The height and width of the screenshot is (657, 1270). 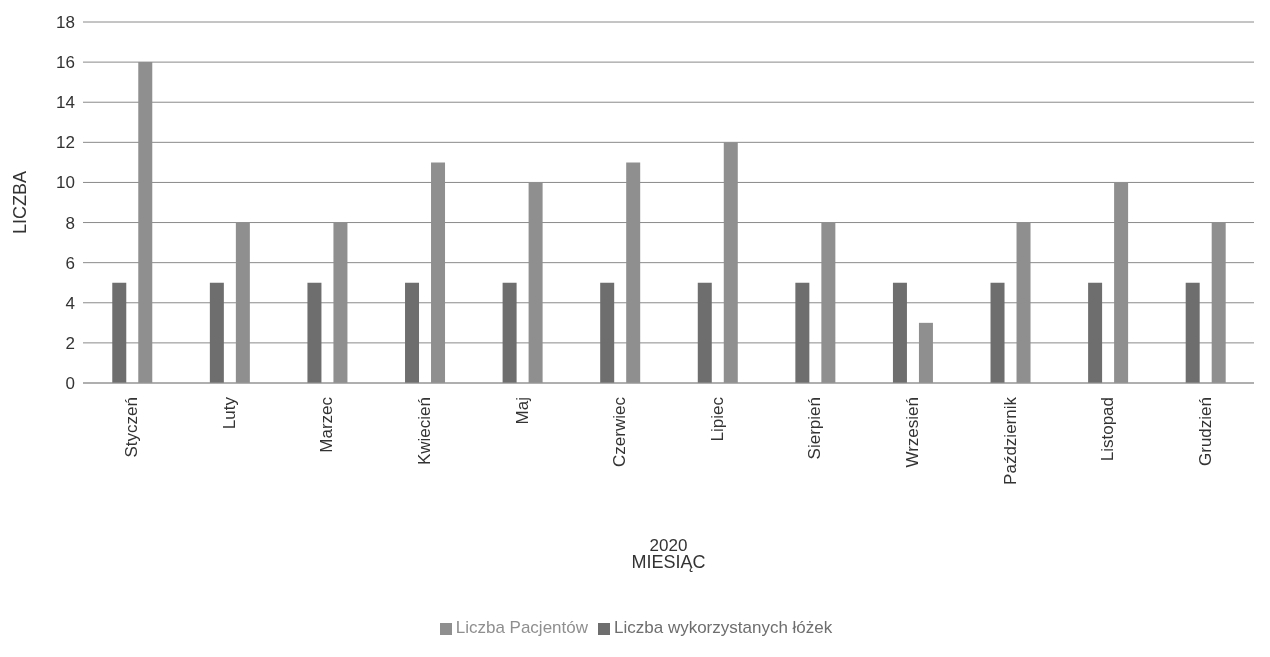 I want to click on x-tick-label: Wrzesień, so click(x=912, y=432).